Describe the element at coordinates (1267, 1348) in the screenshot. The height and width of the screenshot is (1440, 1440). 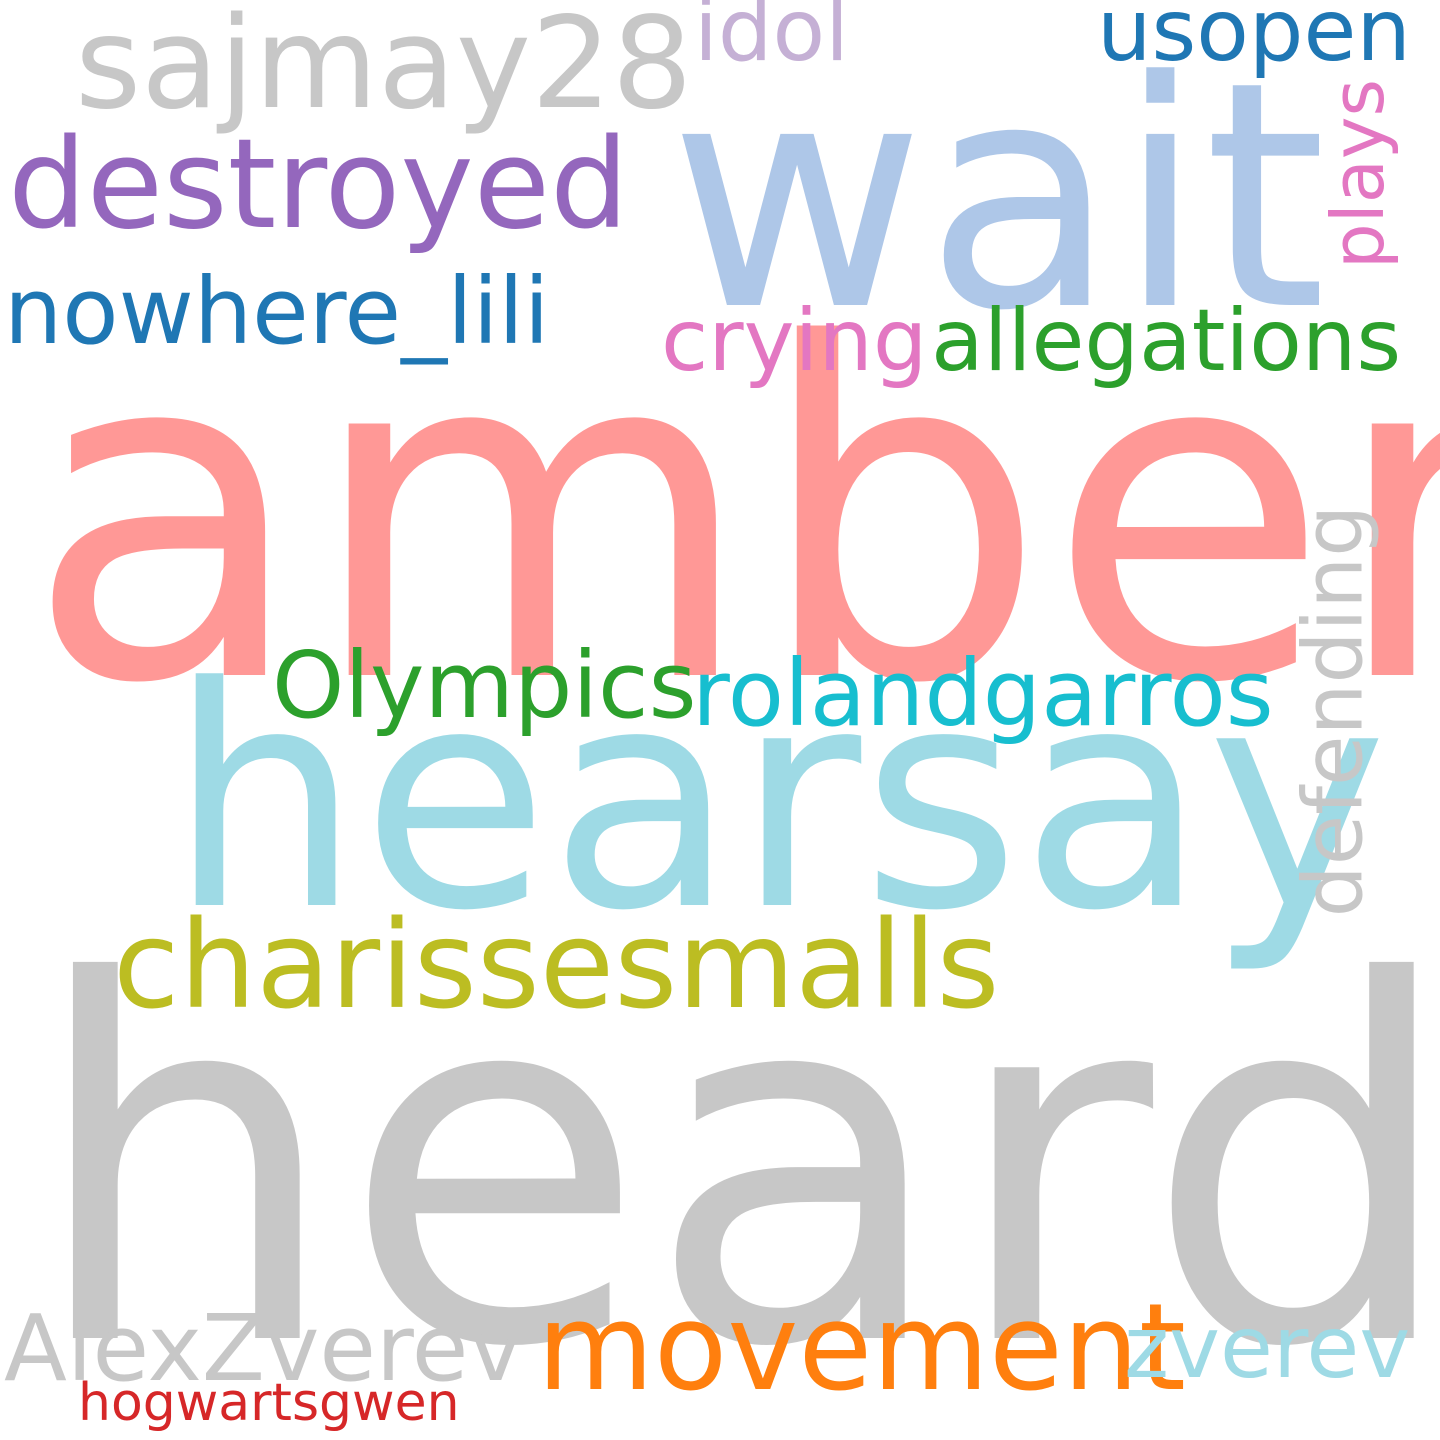
I see `word-zverev: zverev` at that location.